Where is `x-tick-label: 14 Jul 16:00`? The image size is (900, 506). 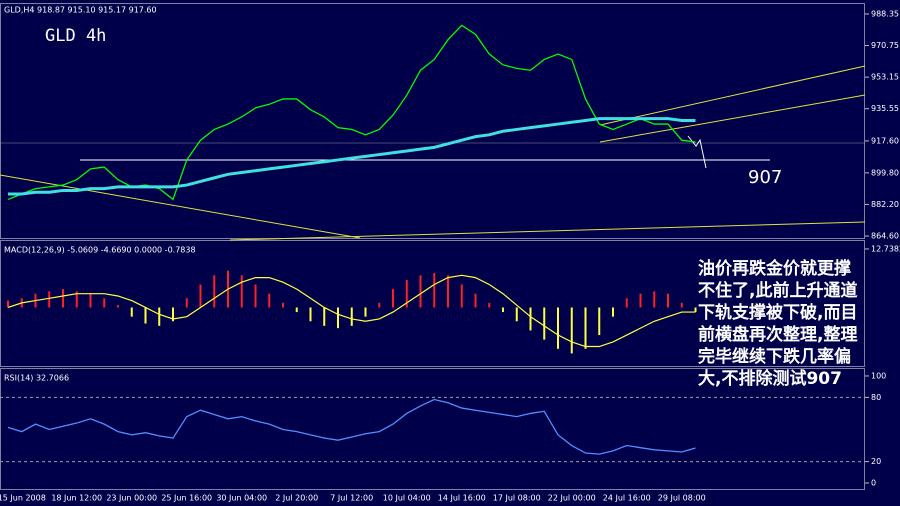 x-tick-label: 14 Jul 16:00 is located at coordinates (462, 498).